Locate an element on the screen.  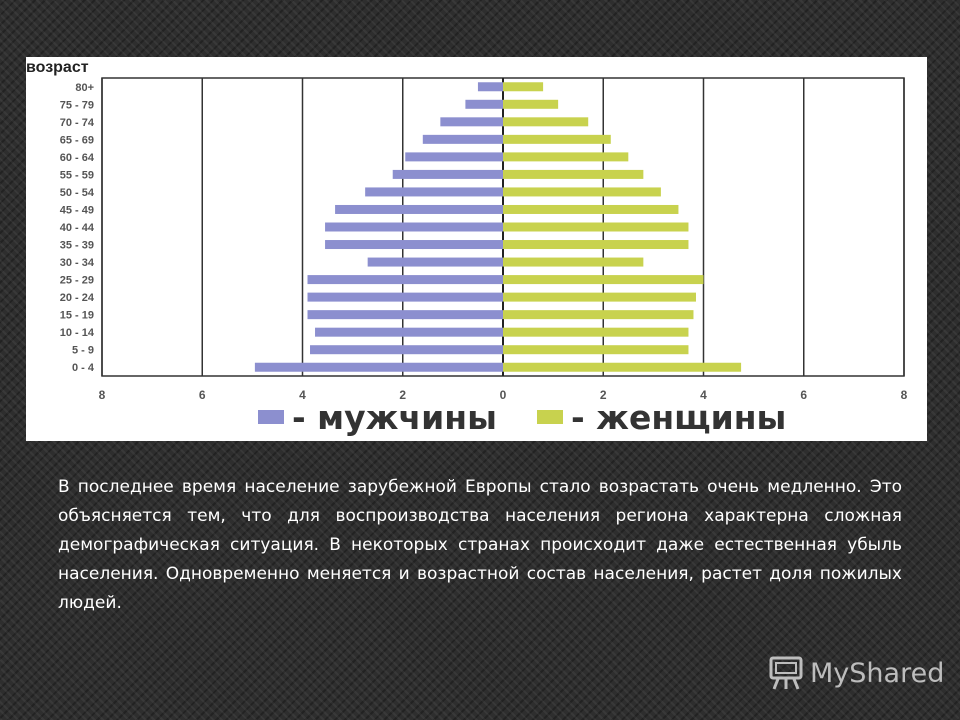
category-label: 30 - 34 is located at coordinates (77, 263).